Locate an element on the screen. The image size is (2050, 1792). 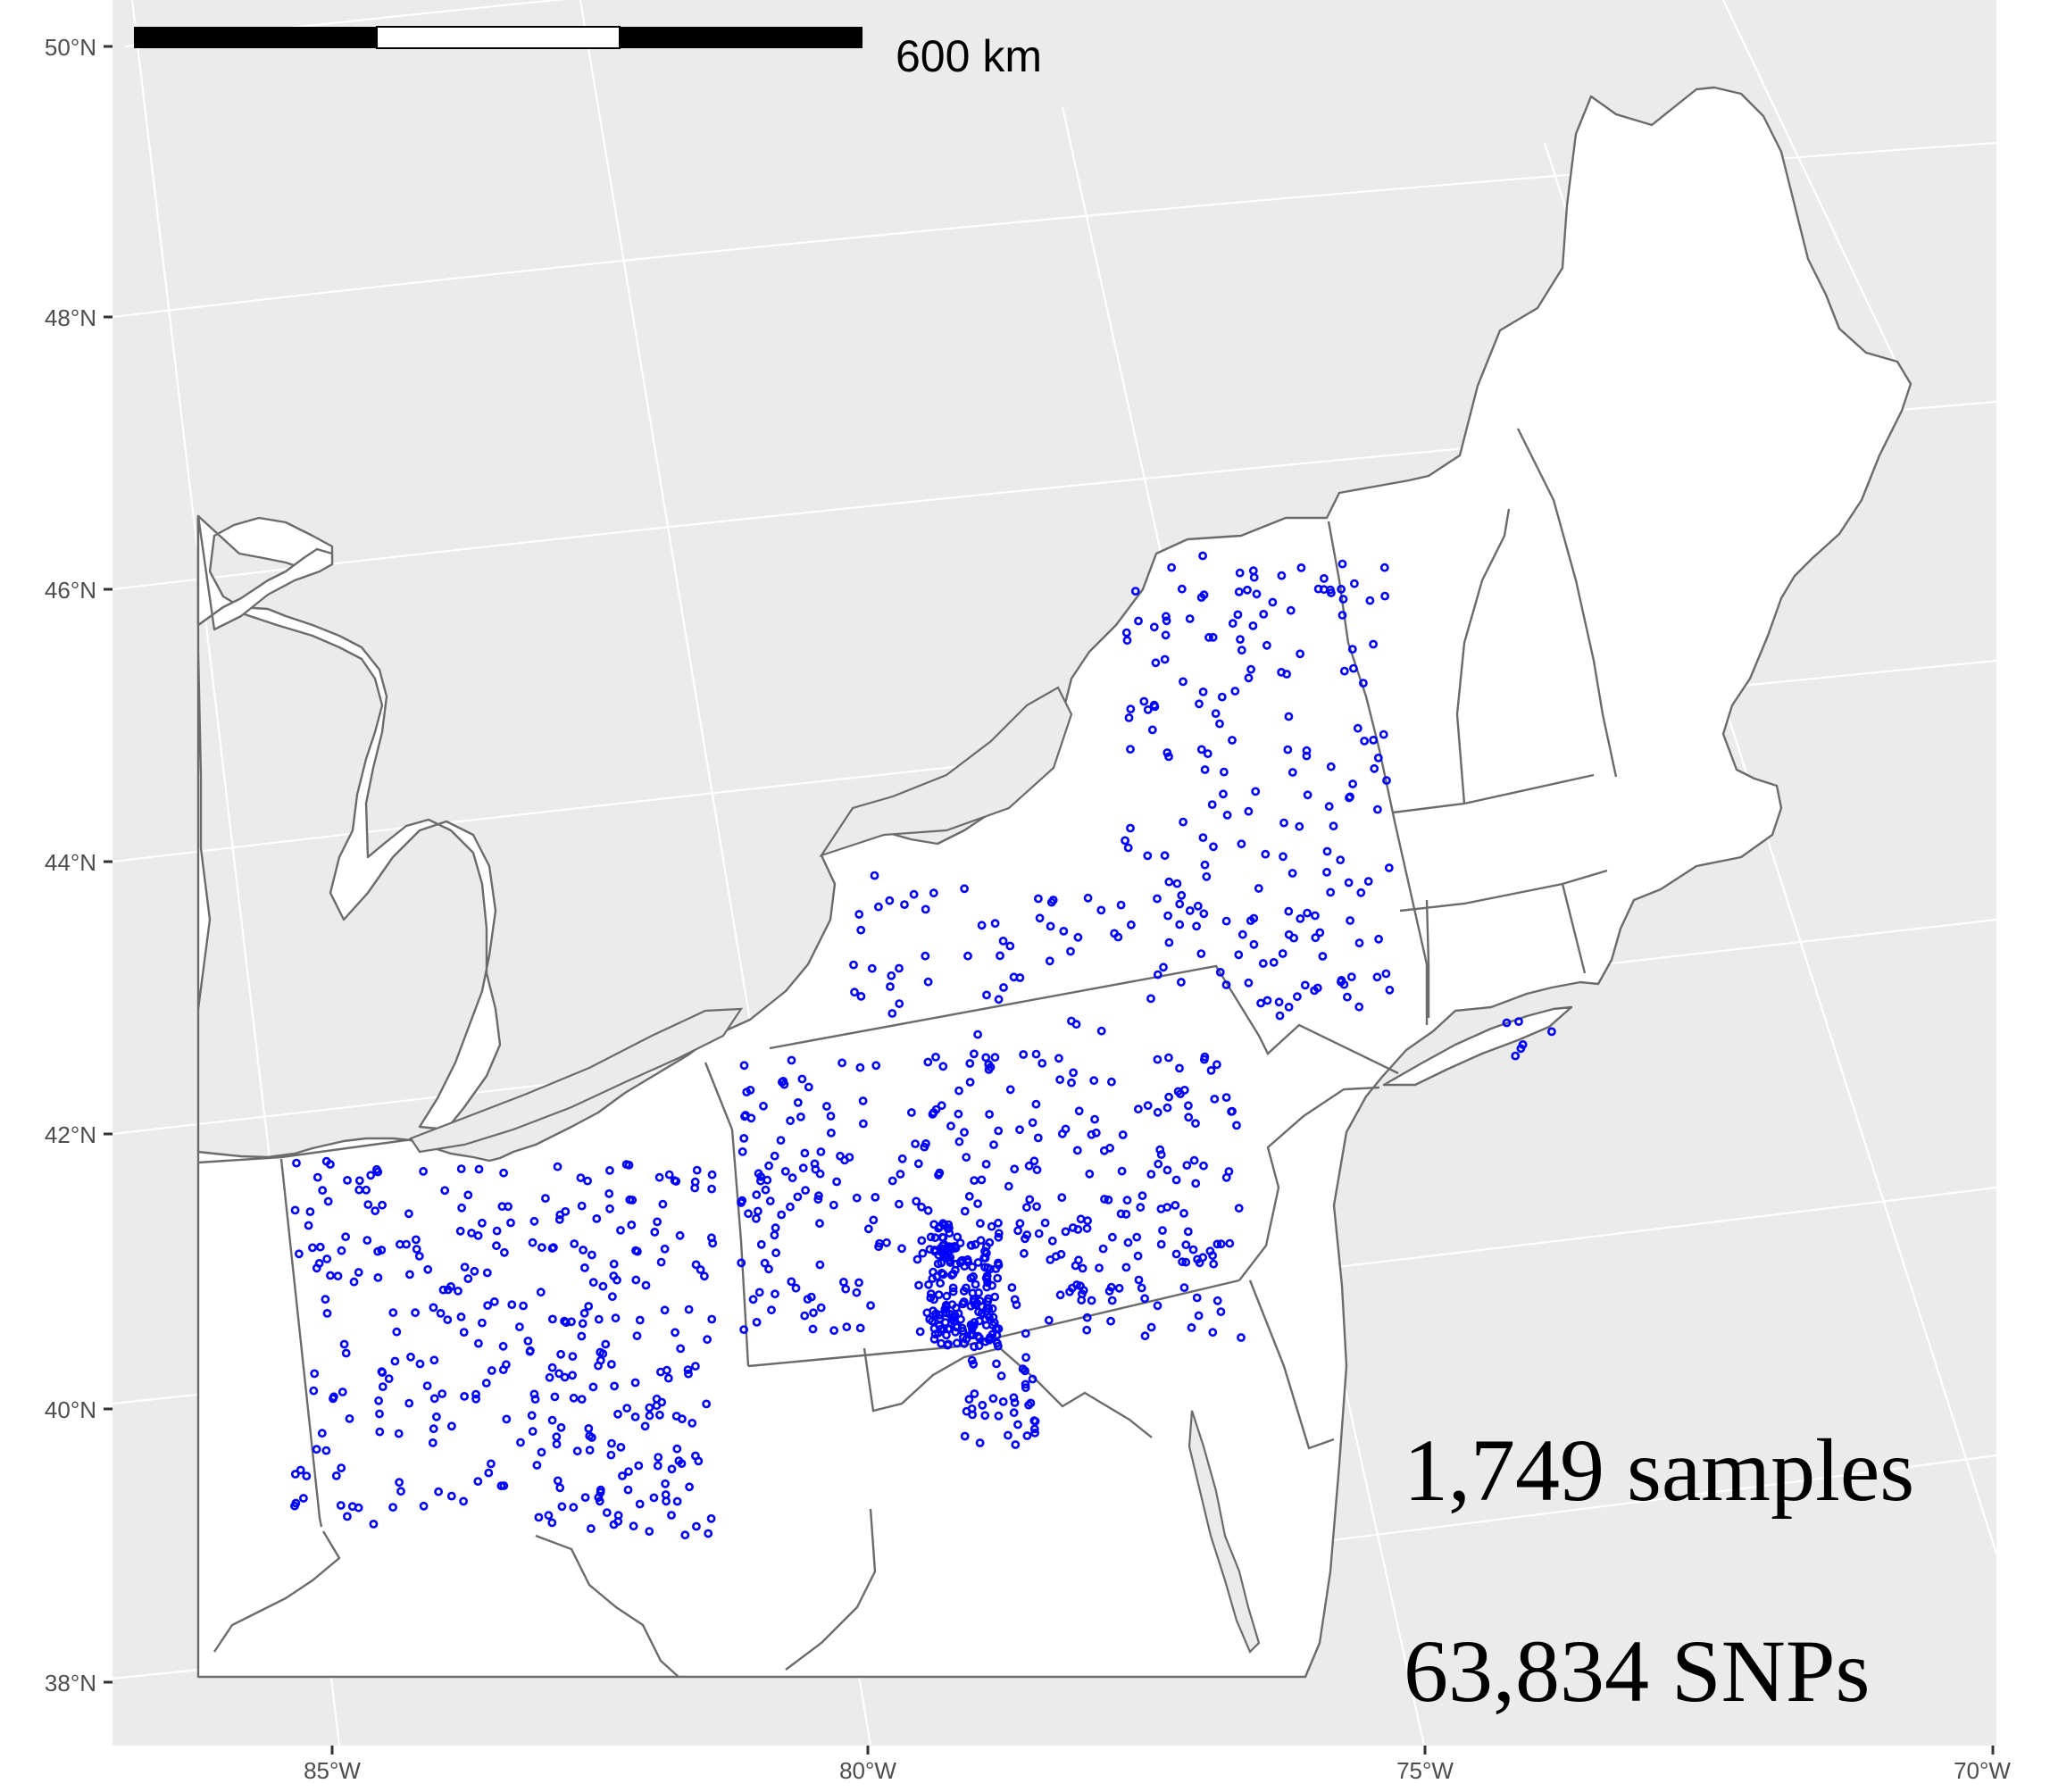
scale-bar-segment is located at coordinates (741, 37).